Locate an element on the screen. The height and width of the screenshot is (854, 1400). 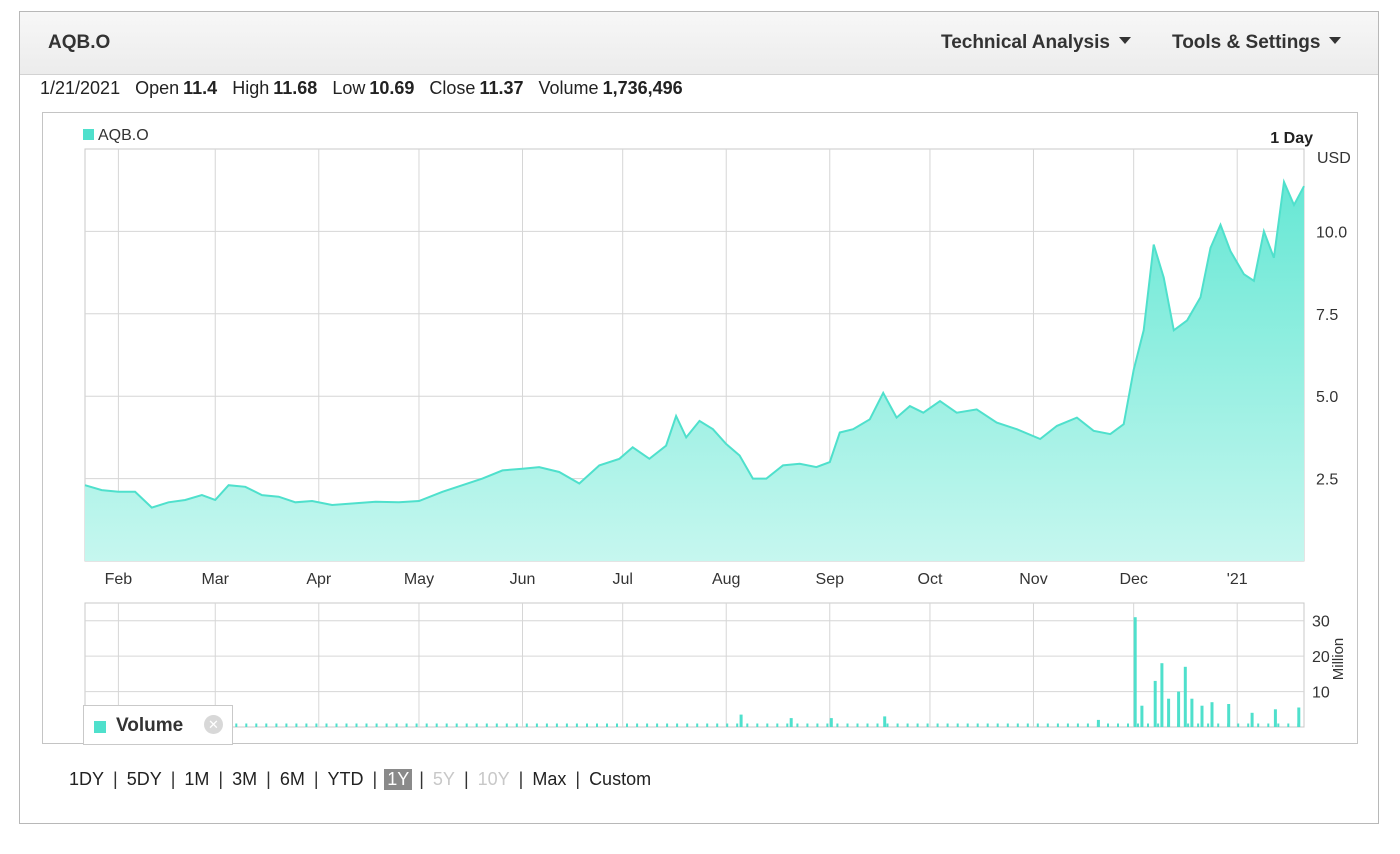
technical-analysis-menu: Technical Analysis is located at coordinates (1036, 43).